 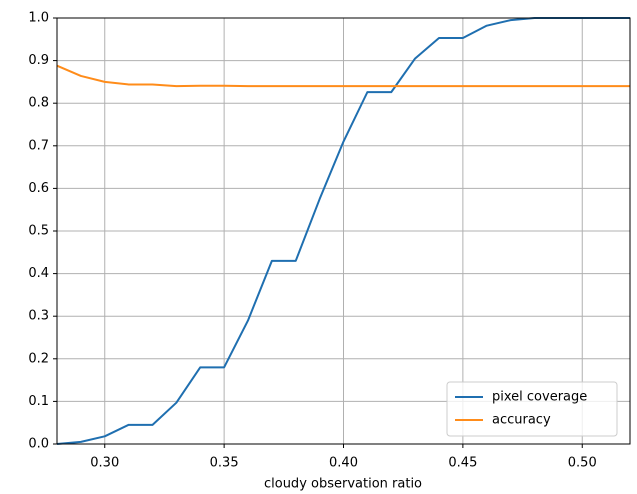 I want to click on legend-label: pixel coverage, so click(x=539, y=397).